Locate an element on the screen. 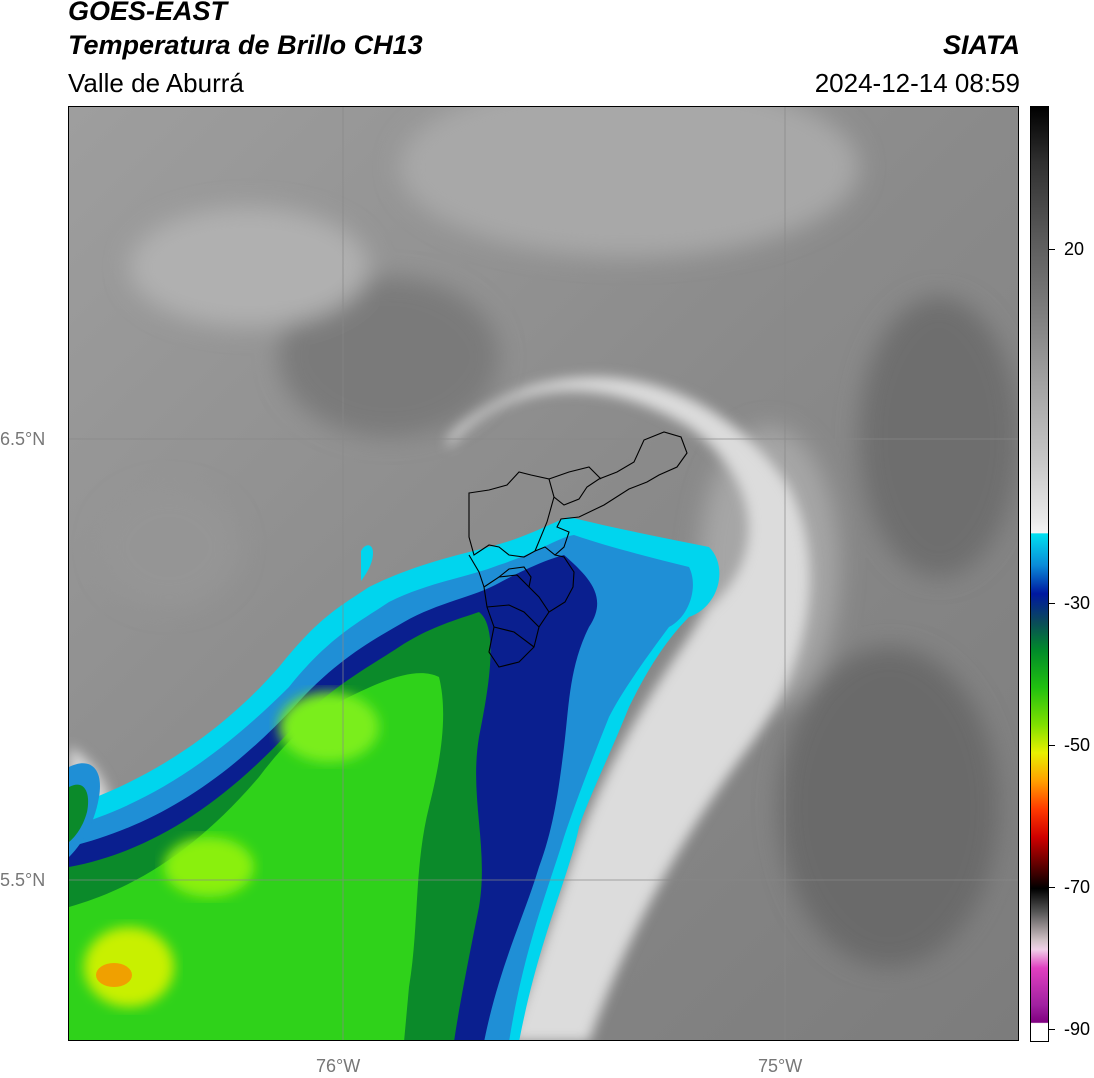  lat-tick-6-5n: 6.5°N is located at coordinates (23, 439).